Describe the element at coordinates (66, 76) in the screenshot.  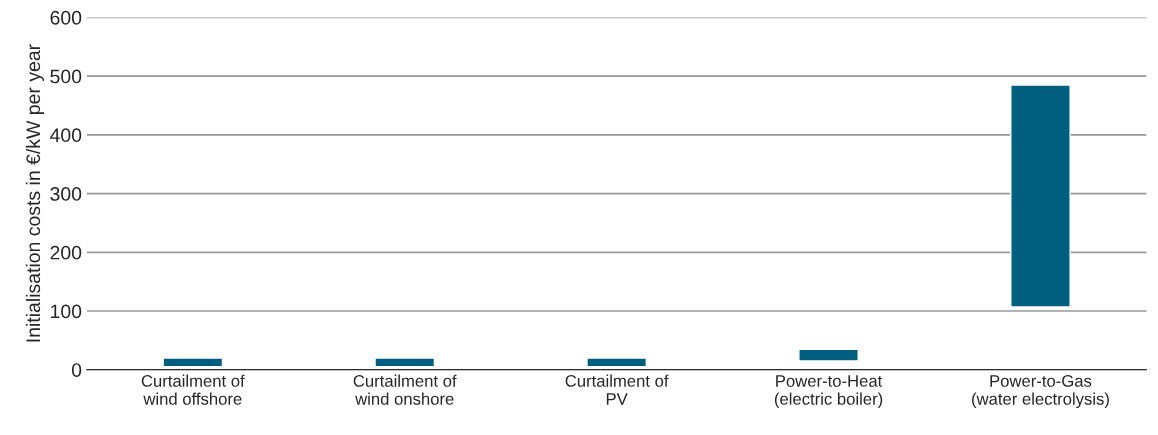
I see `y-tick-label: 500` at that location.